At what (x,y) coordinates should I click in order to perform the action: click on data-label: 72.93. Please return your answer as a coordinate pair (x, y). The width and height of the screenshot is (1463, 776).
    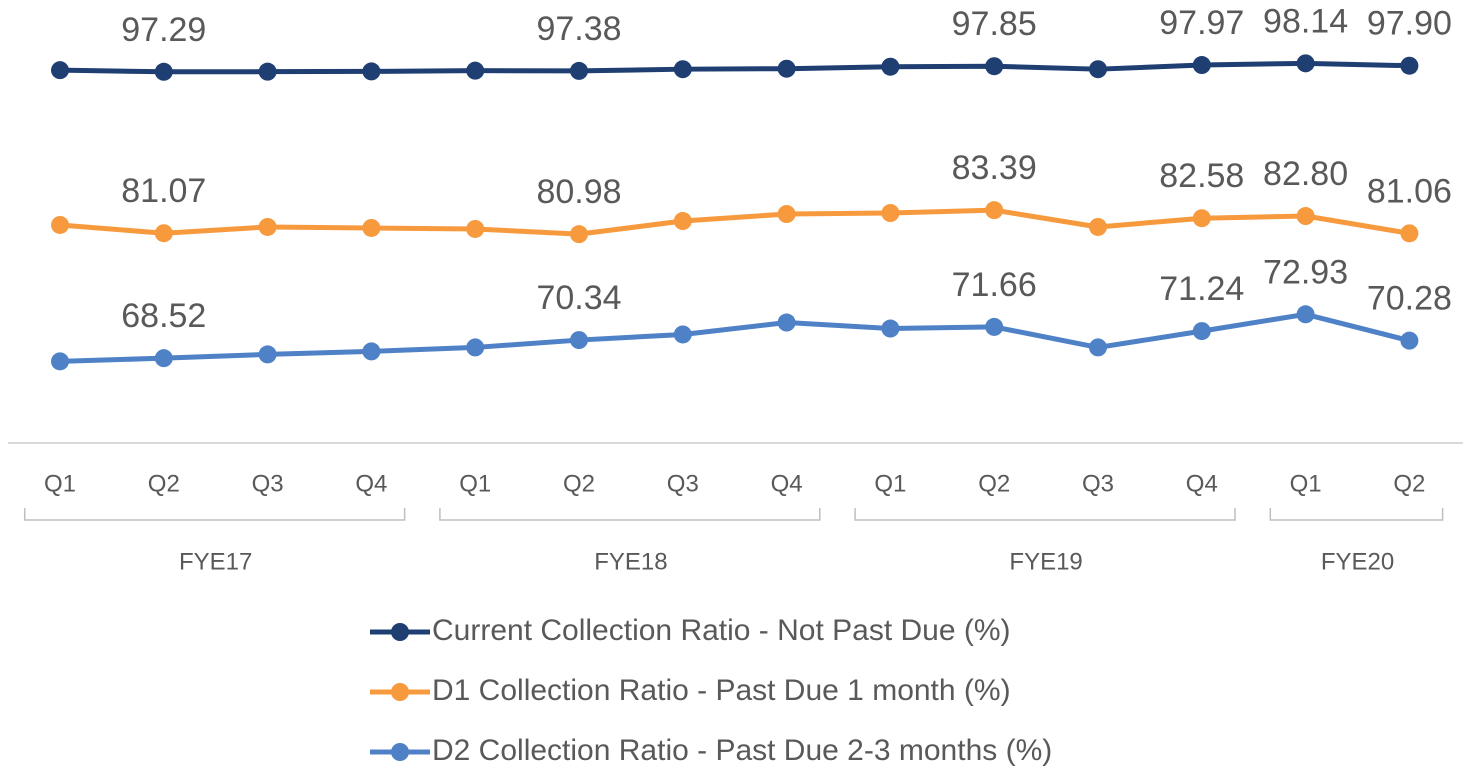
    Looking at the image, I should click on (1305, 272).